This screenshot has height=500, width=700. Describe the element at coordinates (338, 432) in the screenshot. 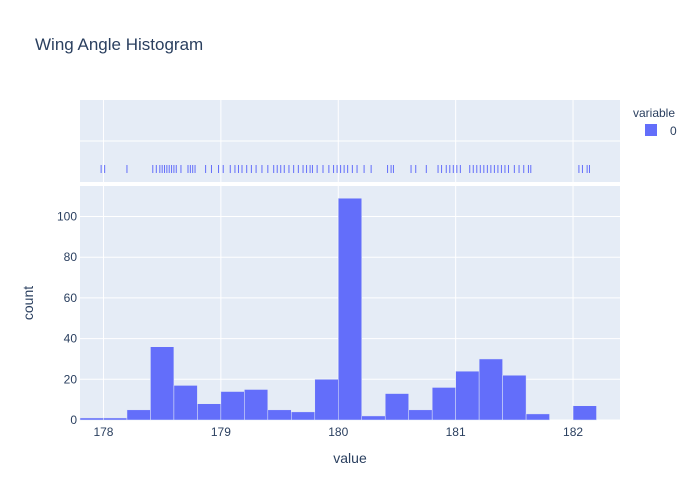

I see `x-tick-label: 180` at that location.